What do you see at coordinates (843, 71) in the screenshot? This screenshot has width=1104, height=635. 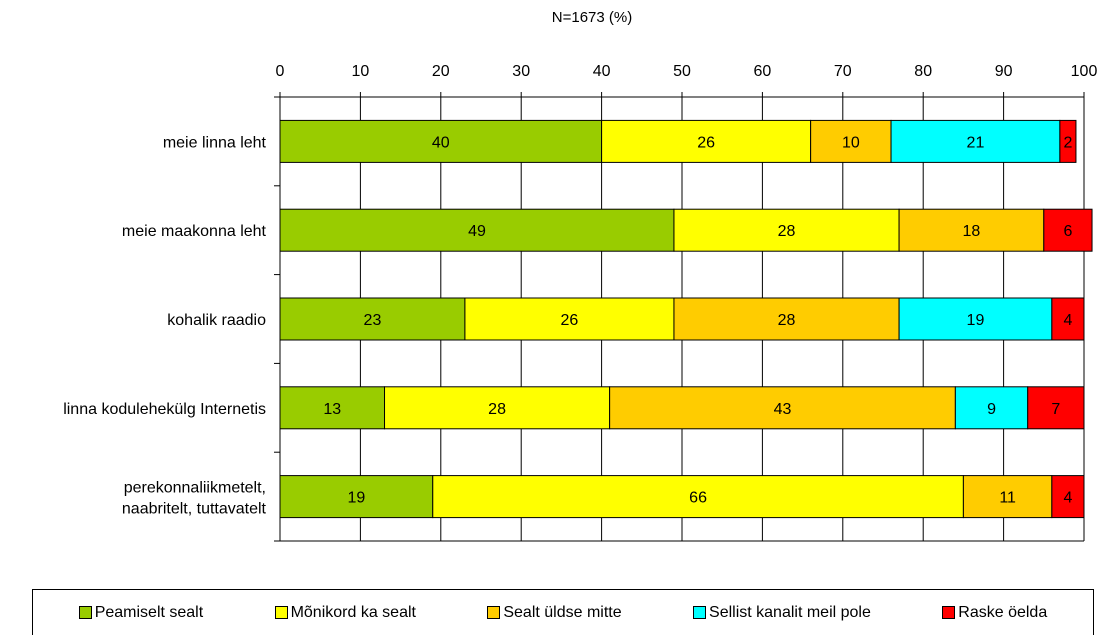 I see `x-tick-label: 70` at bounding box center [843, 71].